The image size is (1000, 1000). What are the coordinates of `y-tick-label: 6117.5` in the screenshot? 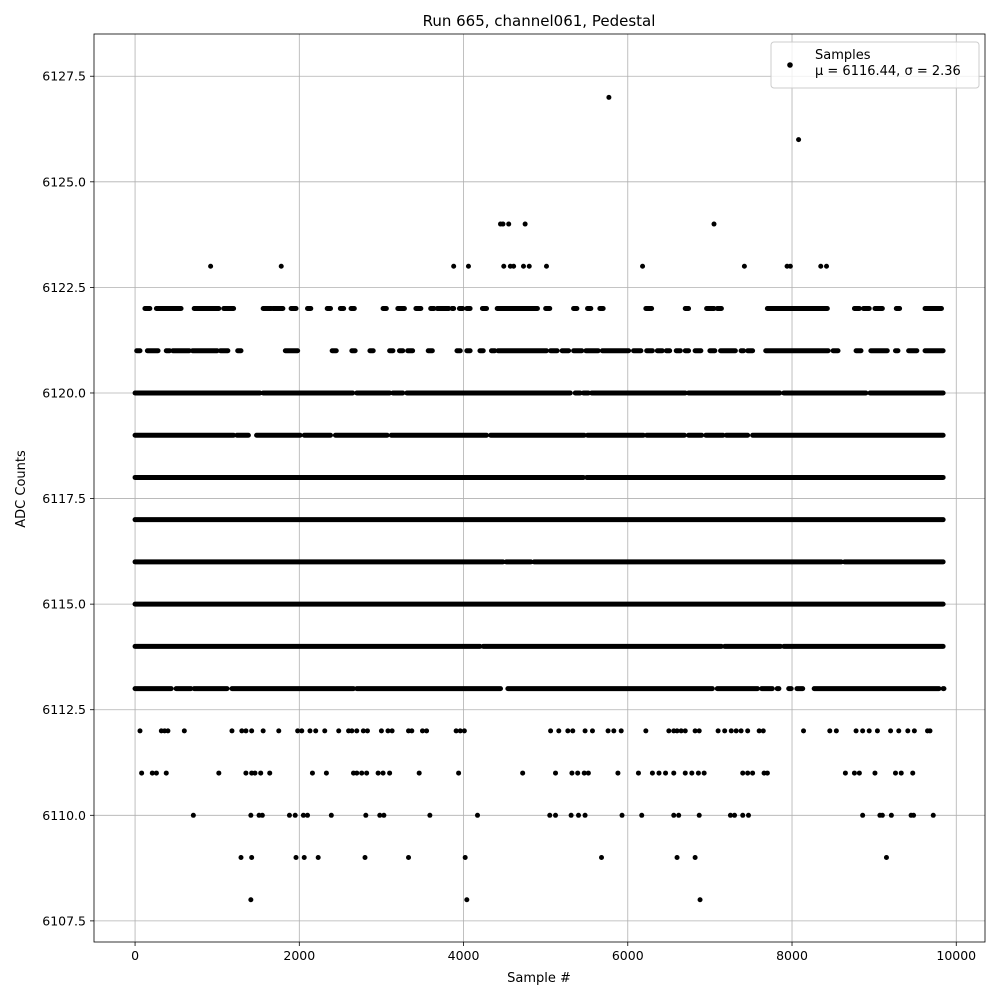 It's located at (64, 498).